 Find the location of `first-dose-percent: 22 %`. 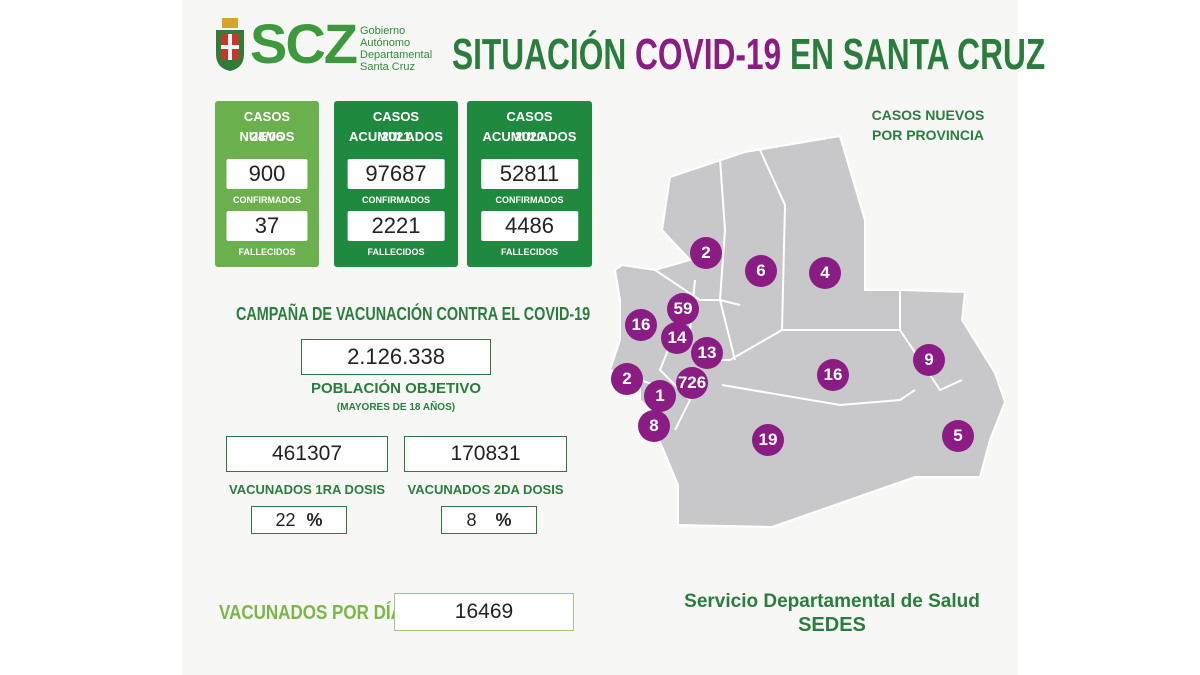

first-dose-percent: 22 % is located at coordinates (299, 520).